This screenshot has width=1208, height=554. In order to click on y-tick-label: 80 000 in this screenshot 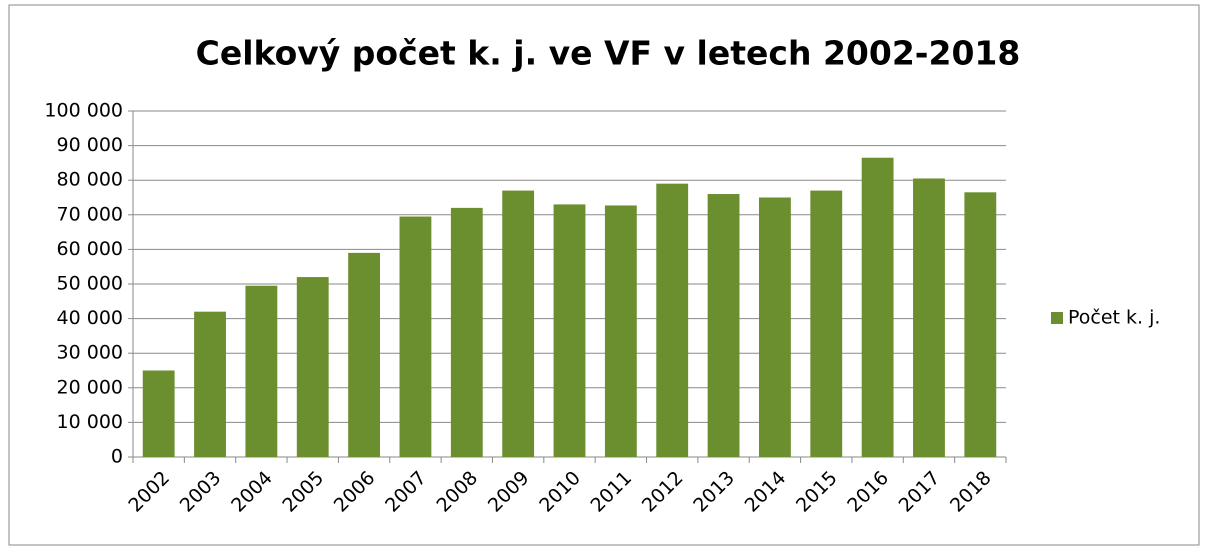, I will do `click(90, 180)`.